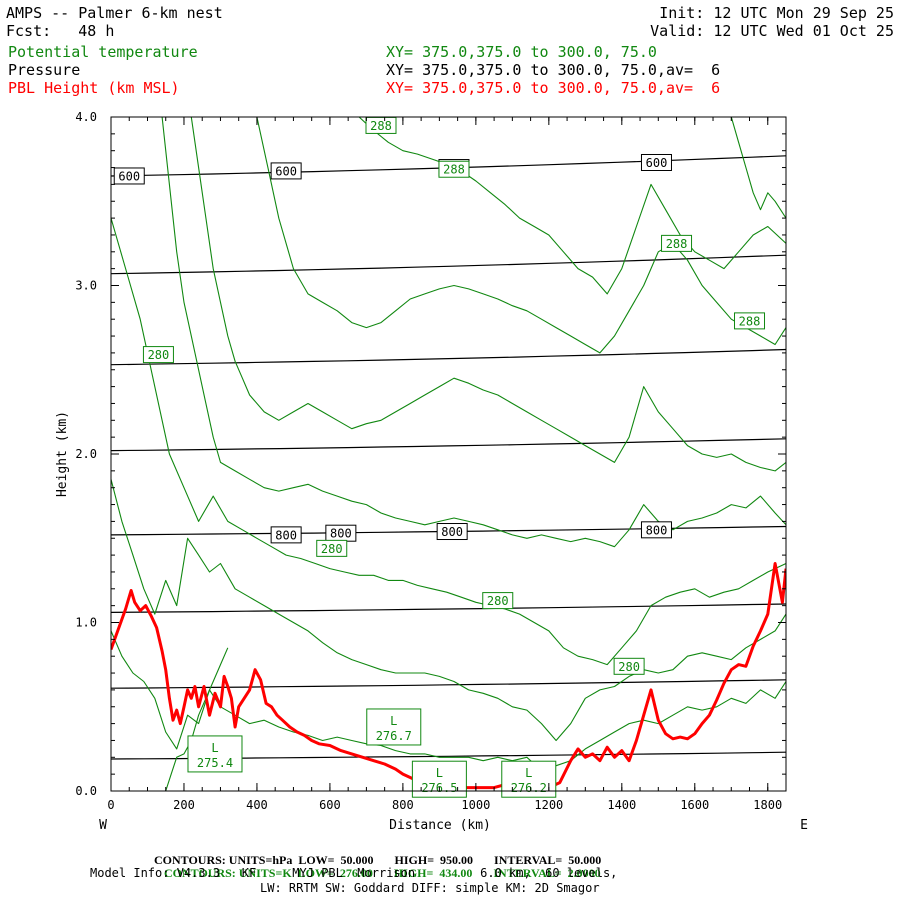  What do you see at coordinates (548, 860) in the screenshot?
I see `pressure-interval: INTERVAL= 50.000` at bounding box center [548, 860].